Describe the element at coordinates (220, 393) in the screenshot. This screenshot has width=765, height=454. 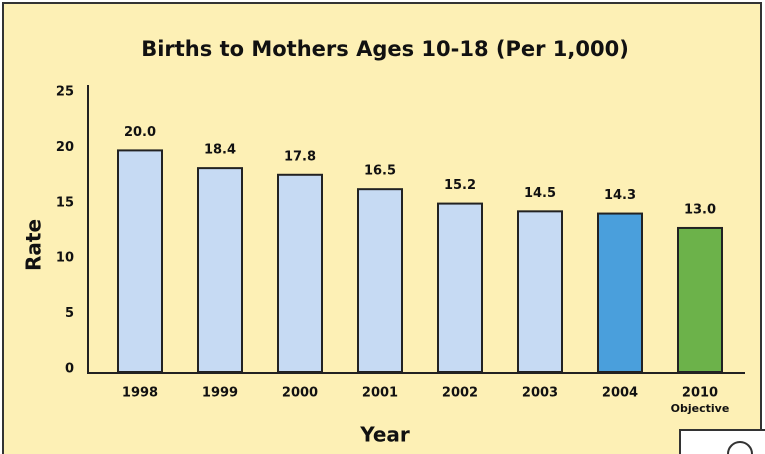
I see `x-tick-label: 1999` at that location.